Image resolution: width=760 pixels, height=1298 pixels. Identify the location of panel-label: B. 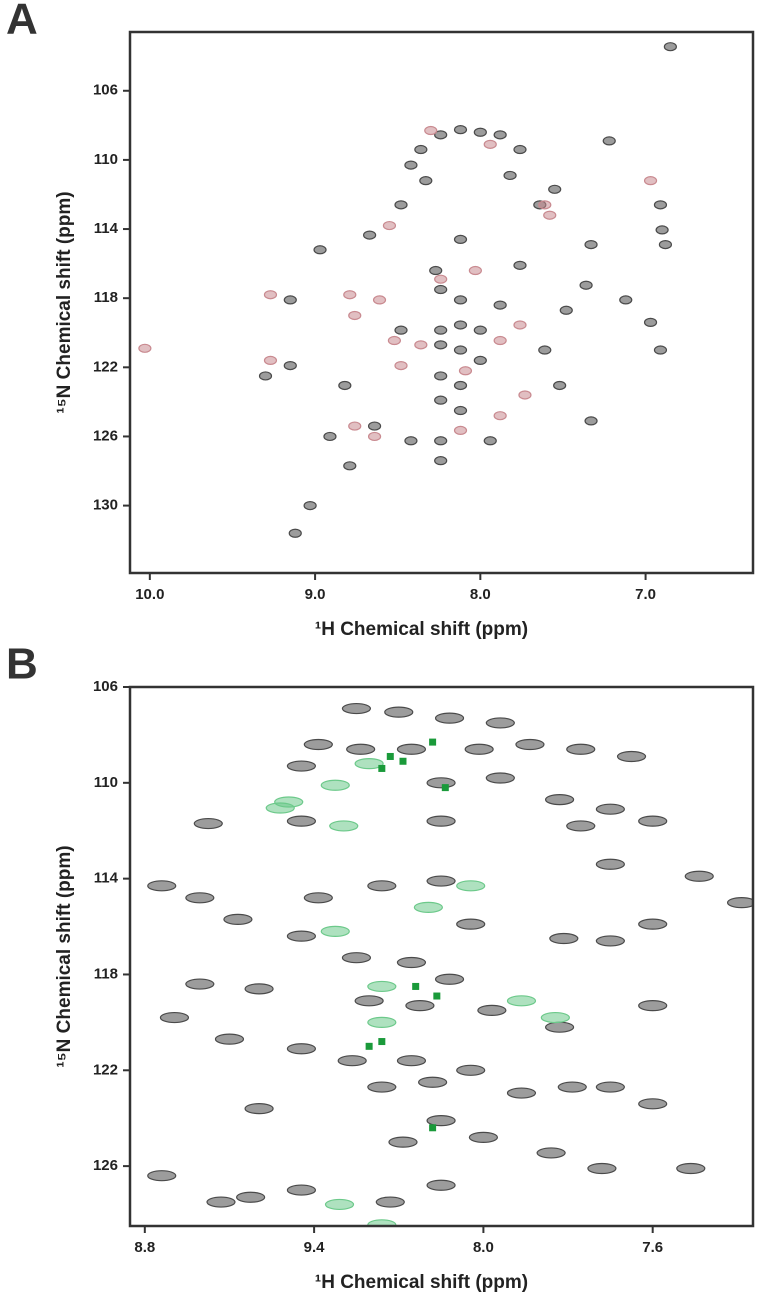
(22, 664).